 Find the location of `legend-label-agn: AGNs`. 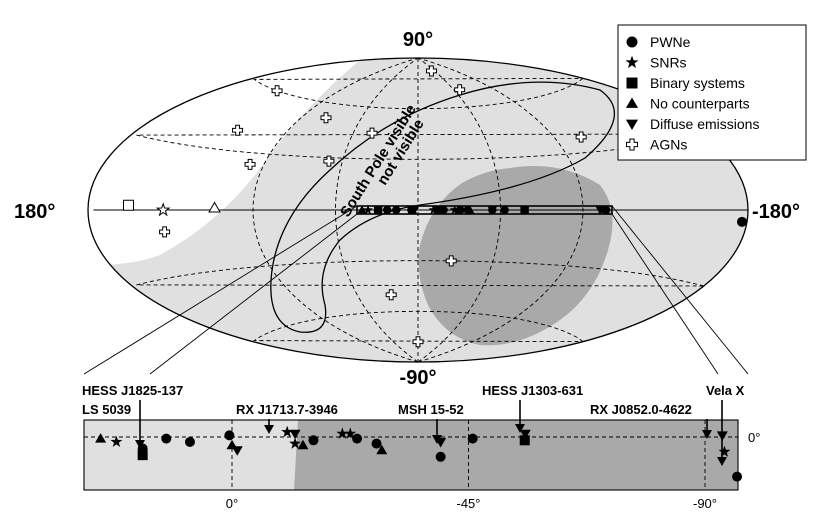

legend-label-agn: AGNs is located at coordinates (668, 145).